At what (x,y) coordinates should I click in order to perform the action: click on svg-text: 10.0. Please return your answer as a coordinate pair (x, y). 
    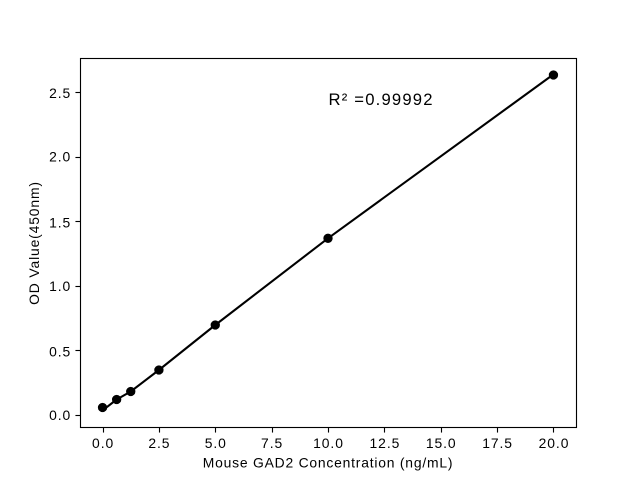
    Looking at the image, I should click on (328, 443).